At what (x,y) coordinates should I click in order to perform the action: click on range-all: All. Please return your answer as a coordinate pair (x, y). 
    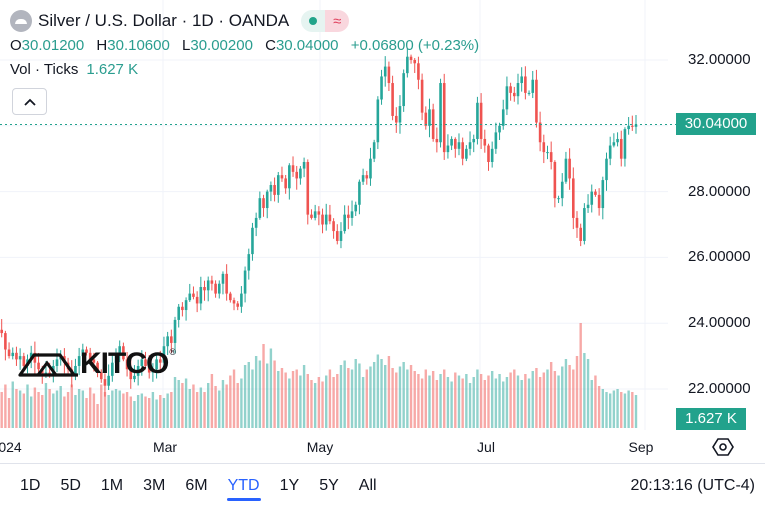
    Looking at the image, I should click on (367, 485).